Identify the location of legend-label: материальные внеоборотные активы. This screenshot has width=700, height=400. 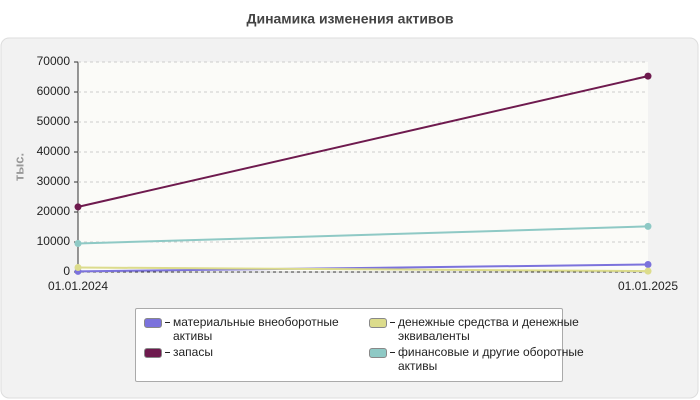
(256, 329).